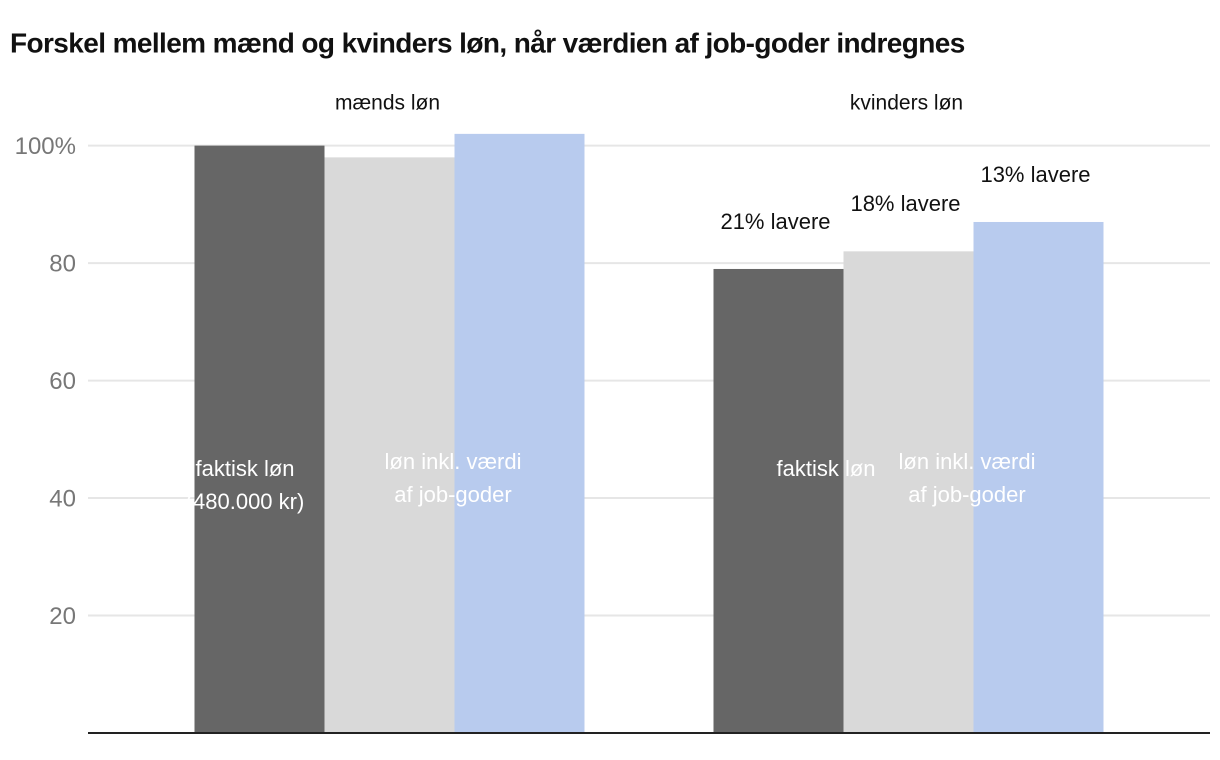  What do you see at coordinates (245, 501) in the screenshot?
I see `bar-label: (480.000 kr)` at bounding box center [245, 501].